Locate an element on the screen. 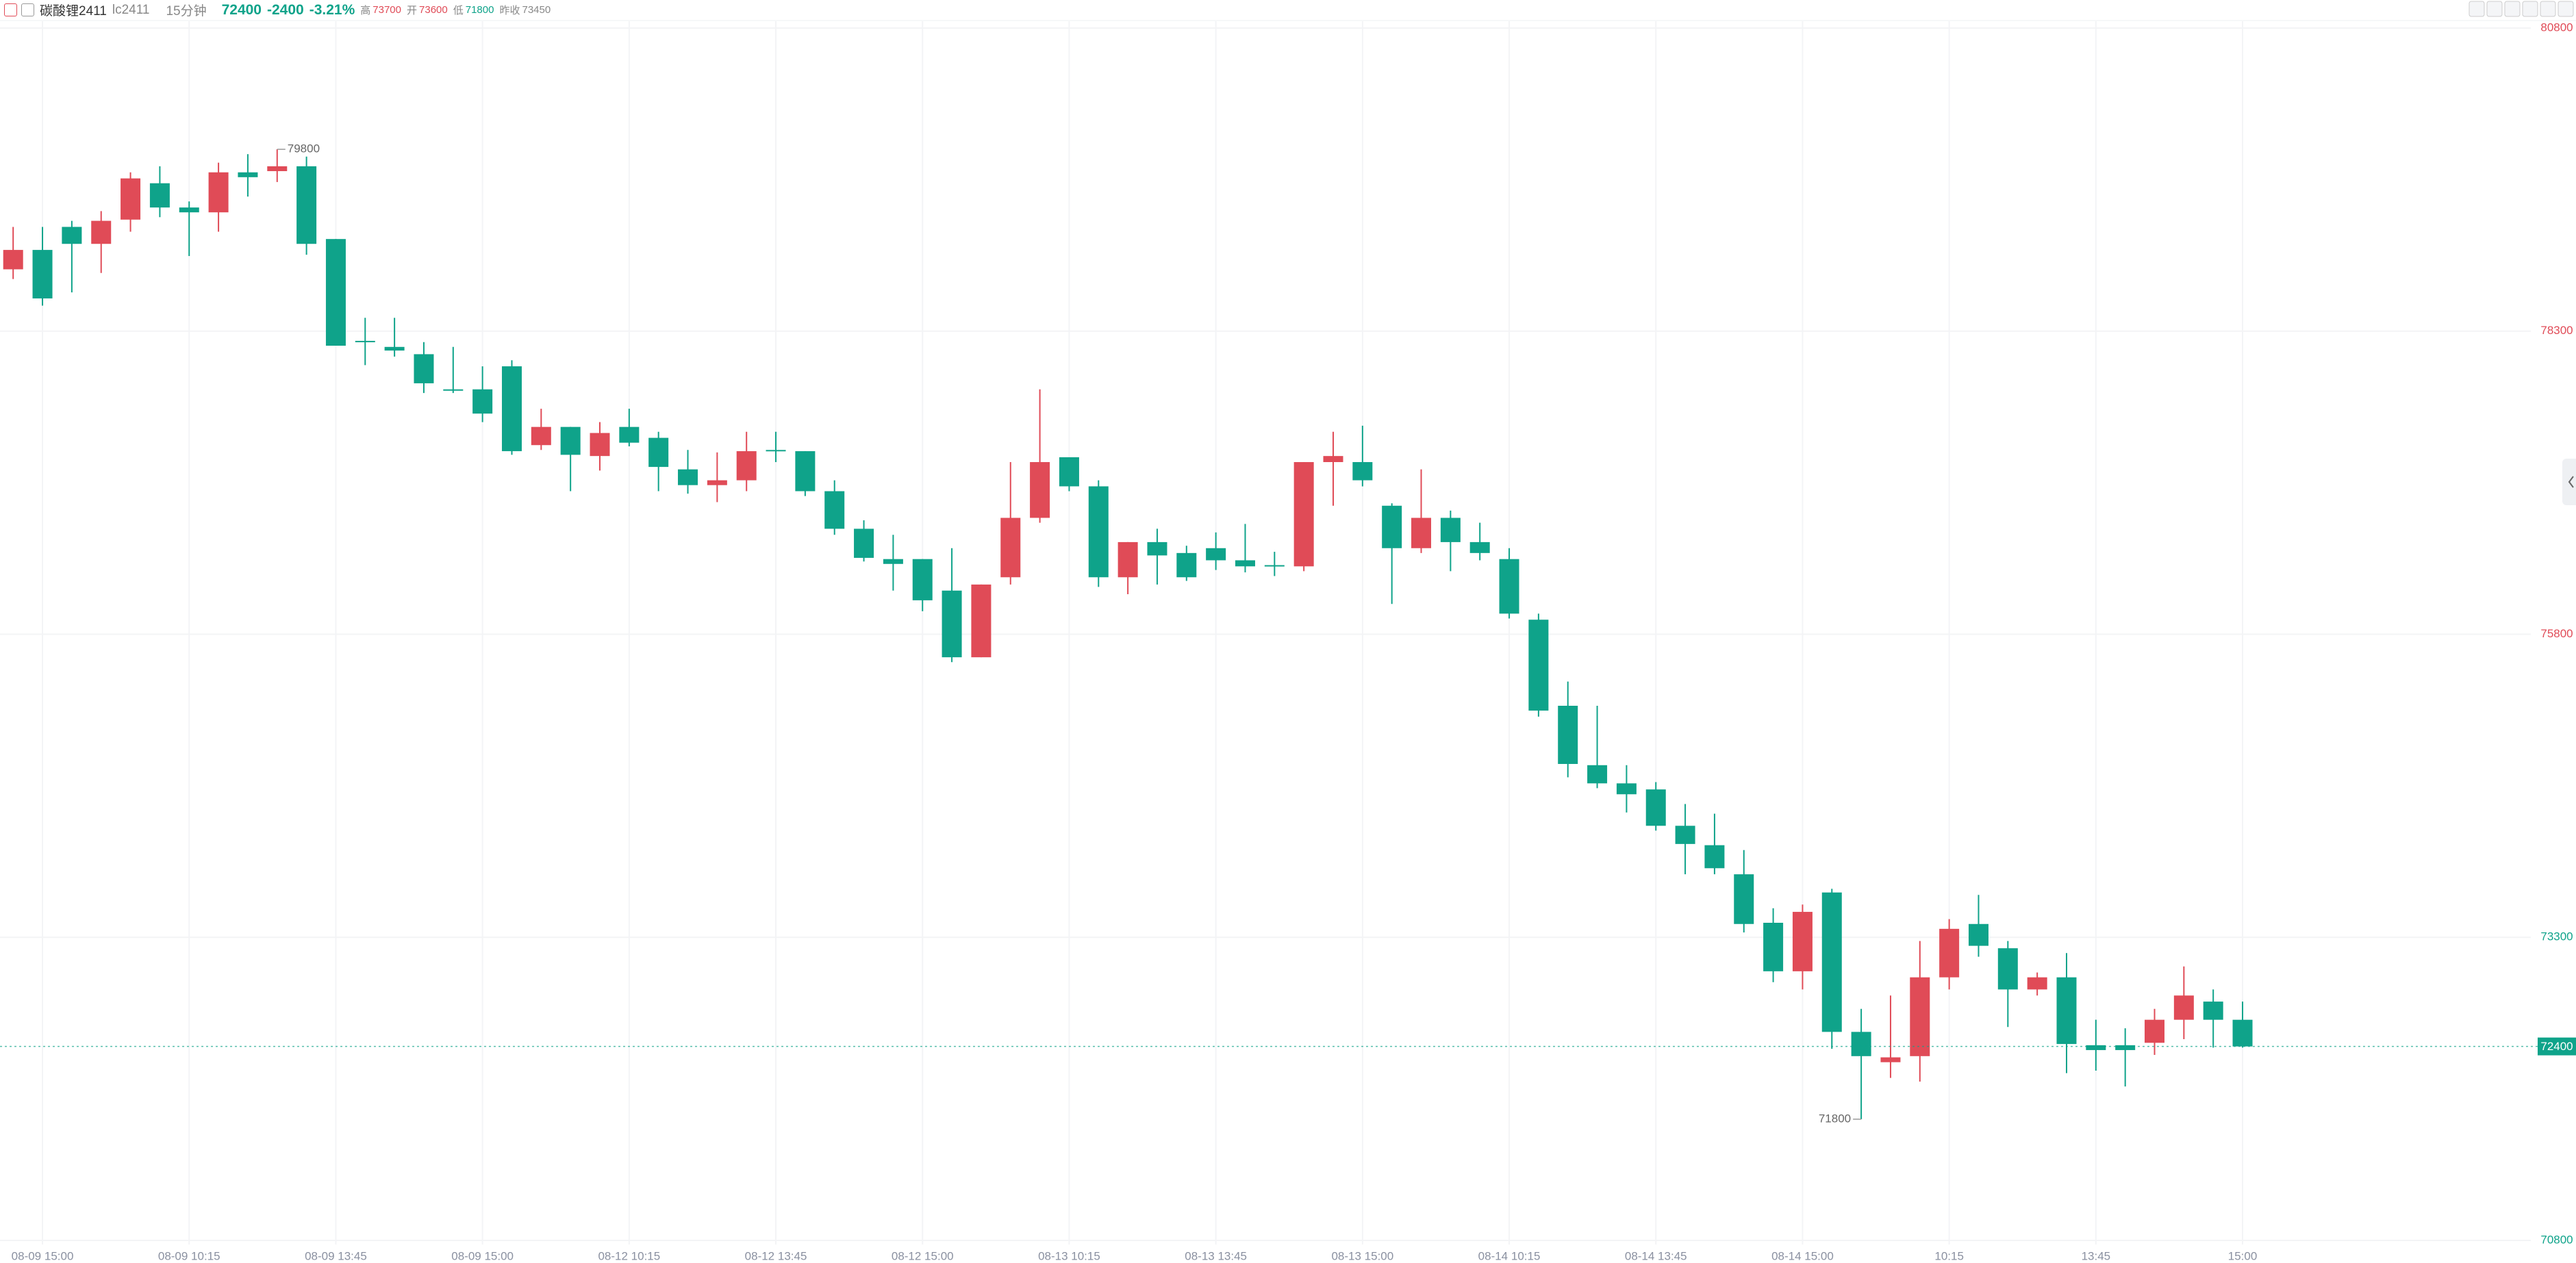 The image size is (2576, 1263). last-price-tag-label: 72400 is located at coordinates (2556, 1046).